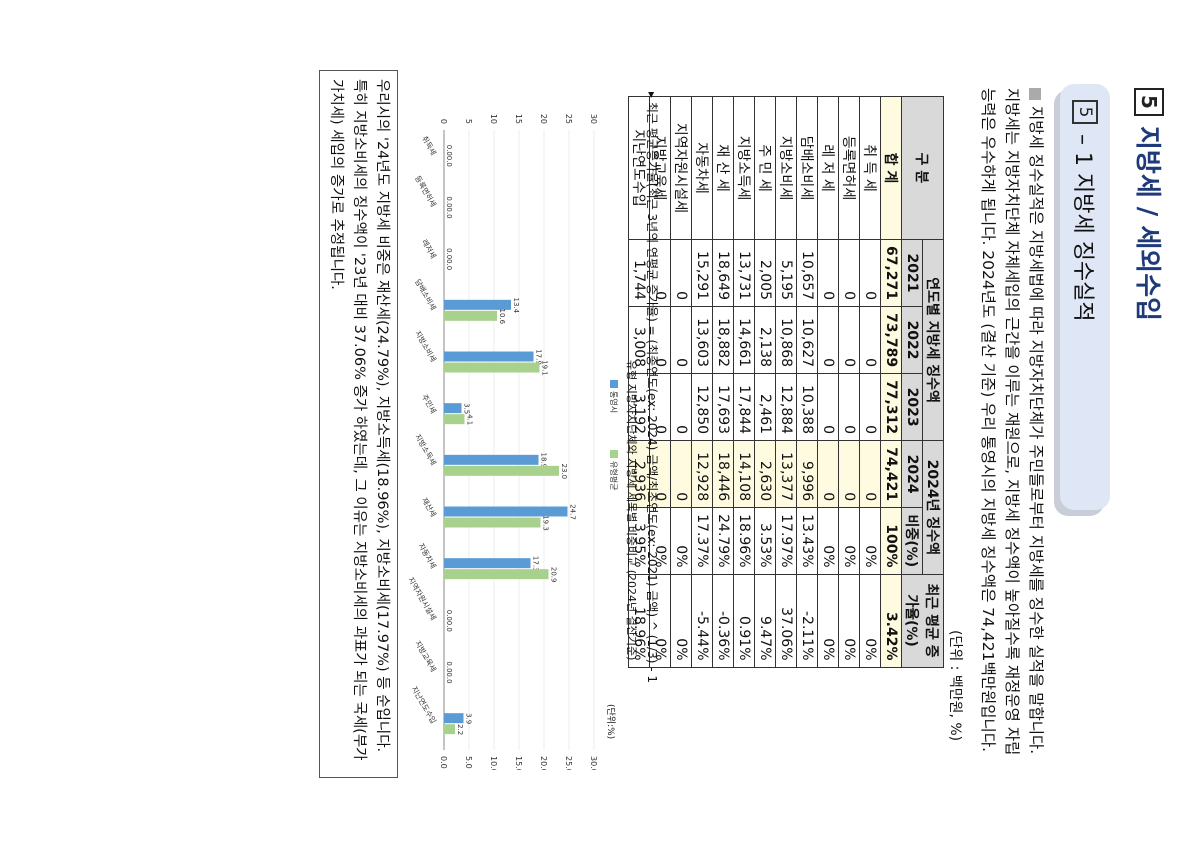 Image resolution: width=1202 pixels, height=850 pixels. Describe the element at coordinates (468, 762) in the screenshot. I see `y-tick-label-right: 5.0` at that location.